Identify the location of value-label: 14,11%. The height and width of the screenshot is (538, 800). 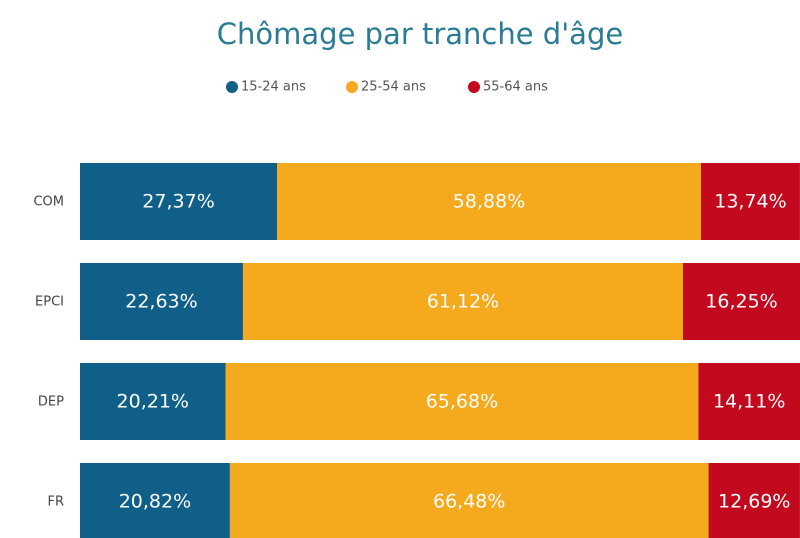
(749, 402).